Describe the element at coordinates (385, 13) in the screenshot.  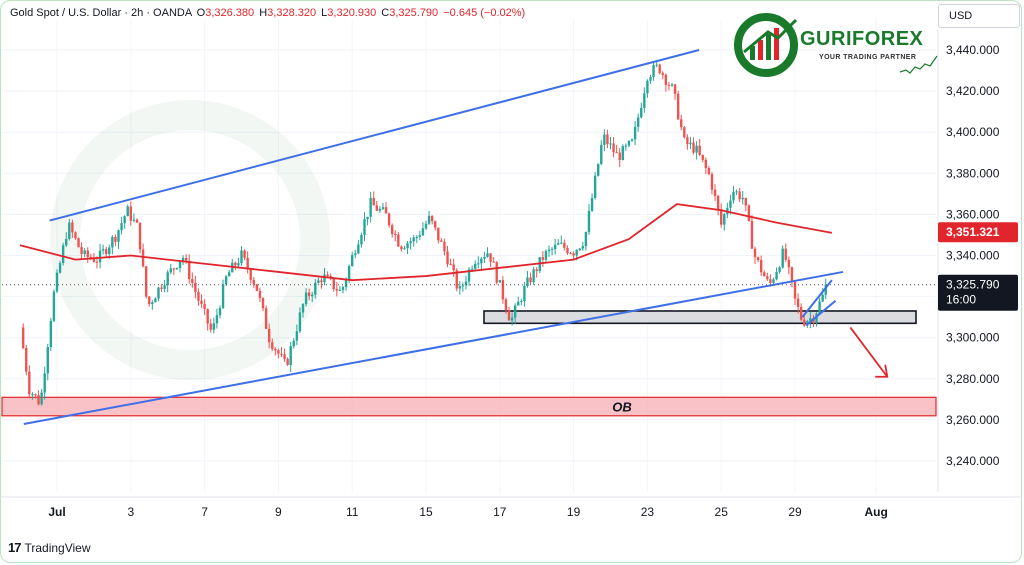
I see `close-label: C` at that location.